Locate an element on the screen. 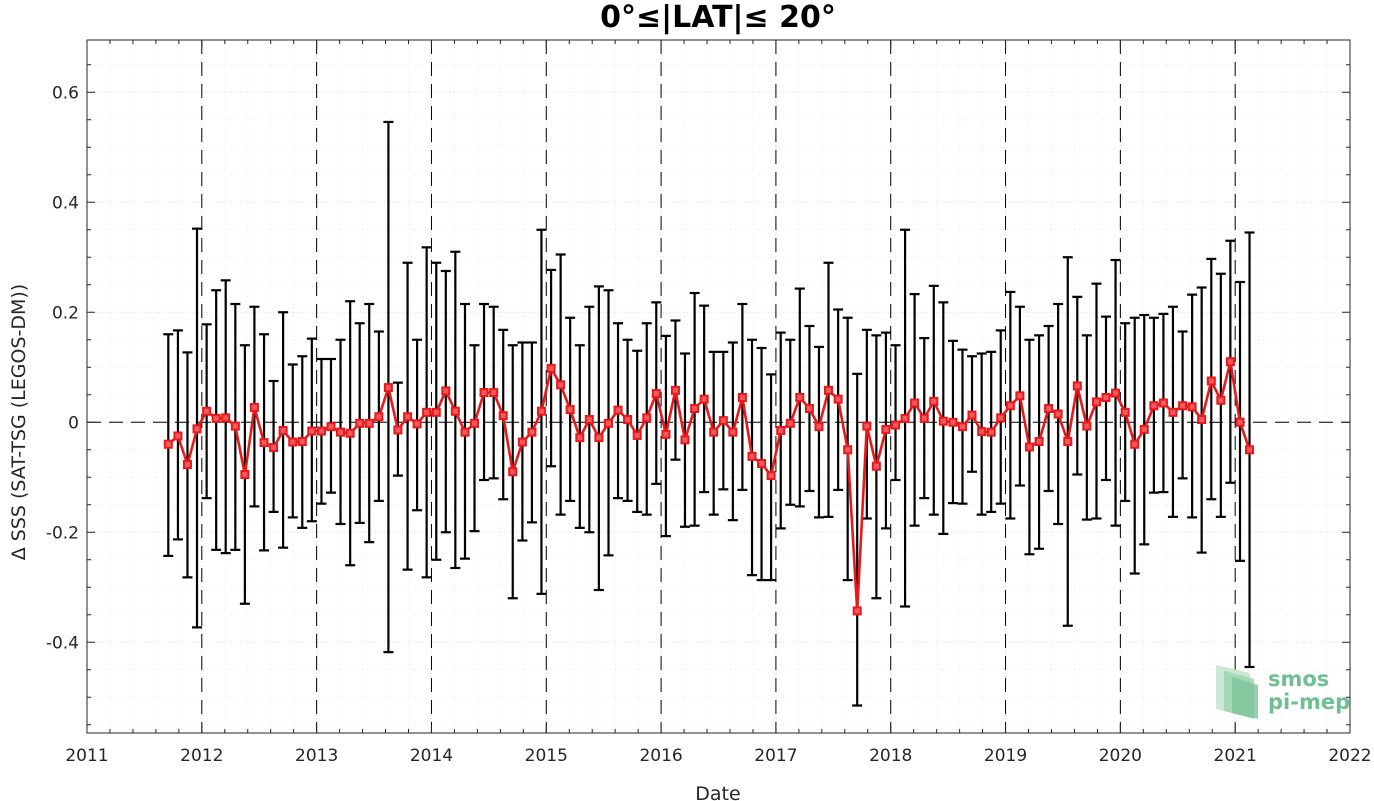  y-axis-label: Δ SSS (SAT-TSG (LEGOS-DM)) is located at coordinates (19, 422).